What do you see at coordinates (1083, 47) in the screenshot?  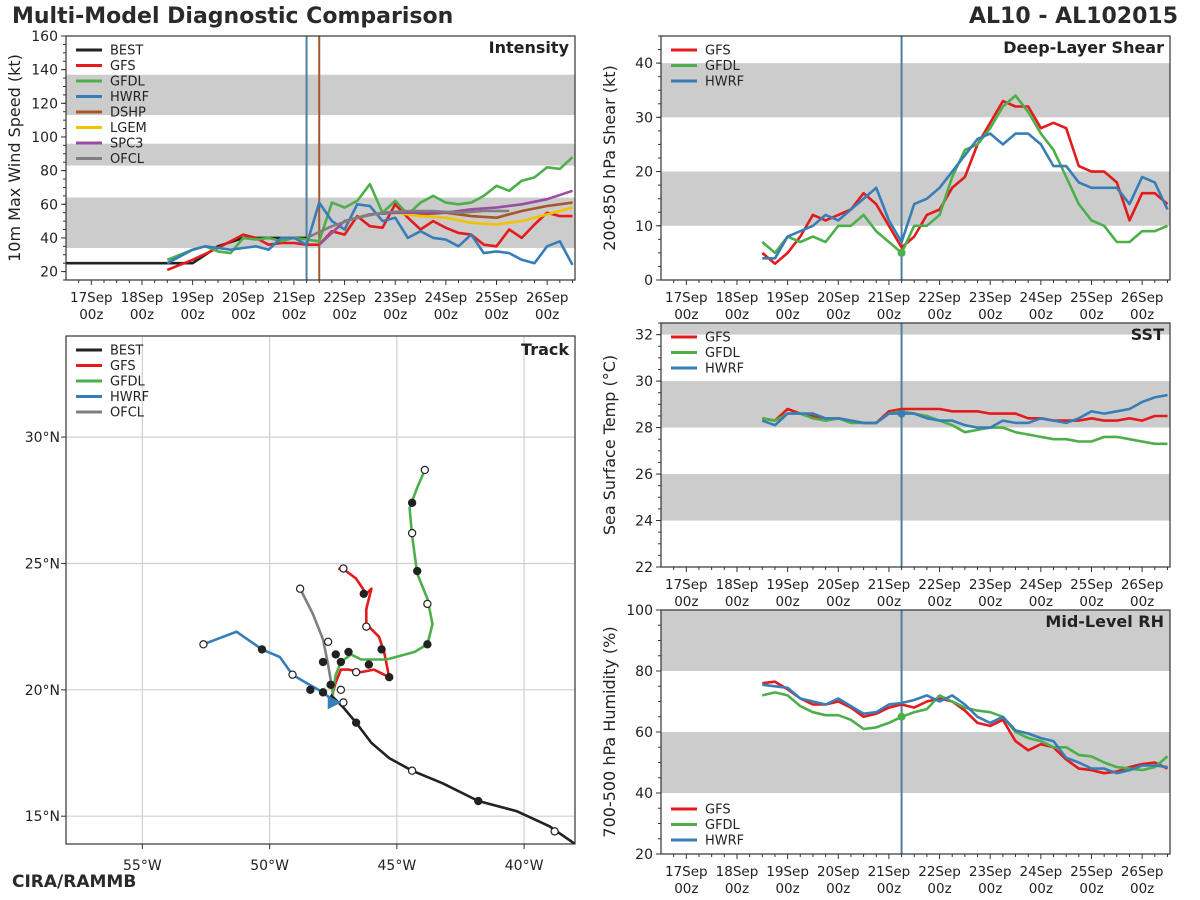 I see `shear-title: Deep-Layer Shear` at bounding box center [1083, 47].